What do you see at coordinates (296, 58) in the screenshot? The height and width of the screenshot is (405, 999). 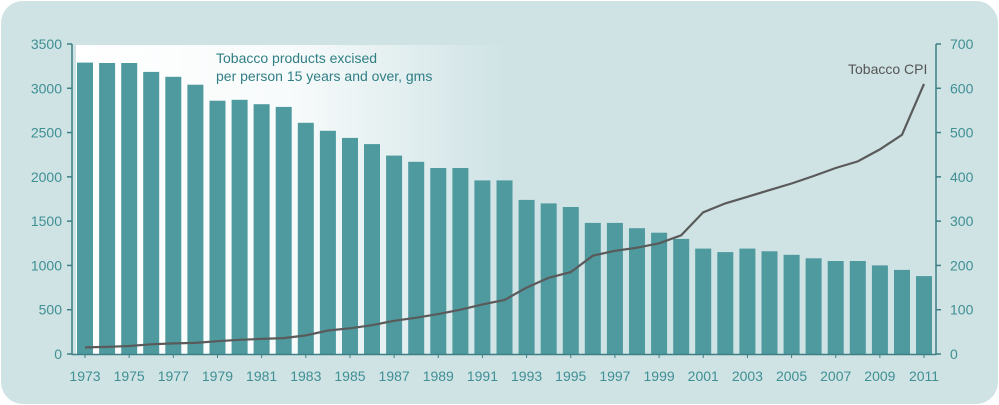 I see `bars-annotation-line1: Tobacco products excised` at bounding box center [296, 58].